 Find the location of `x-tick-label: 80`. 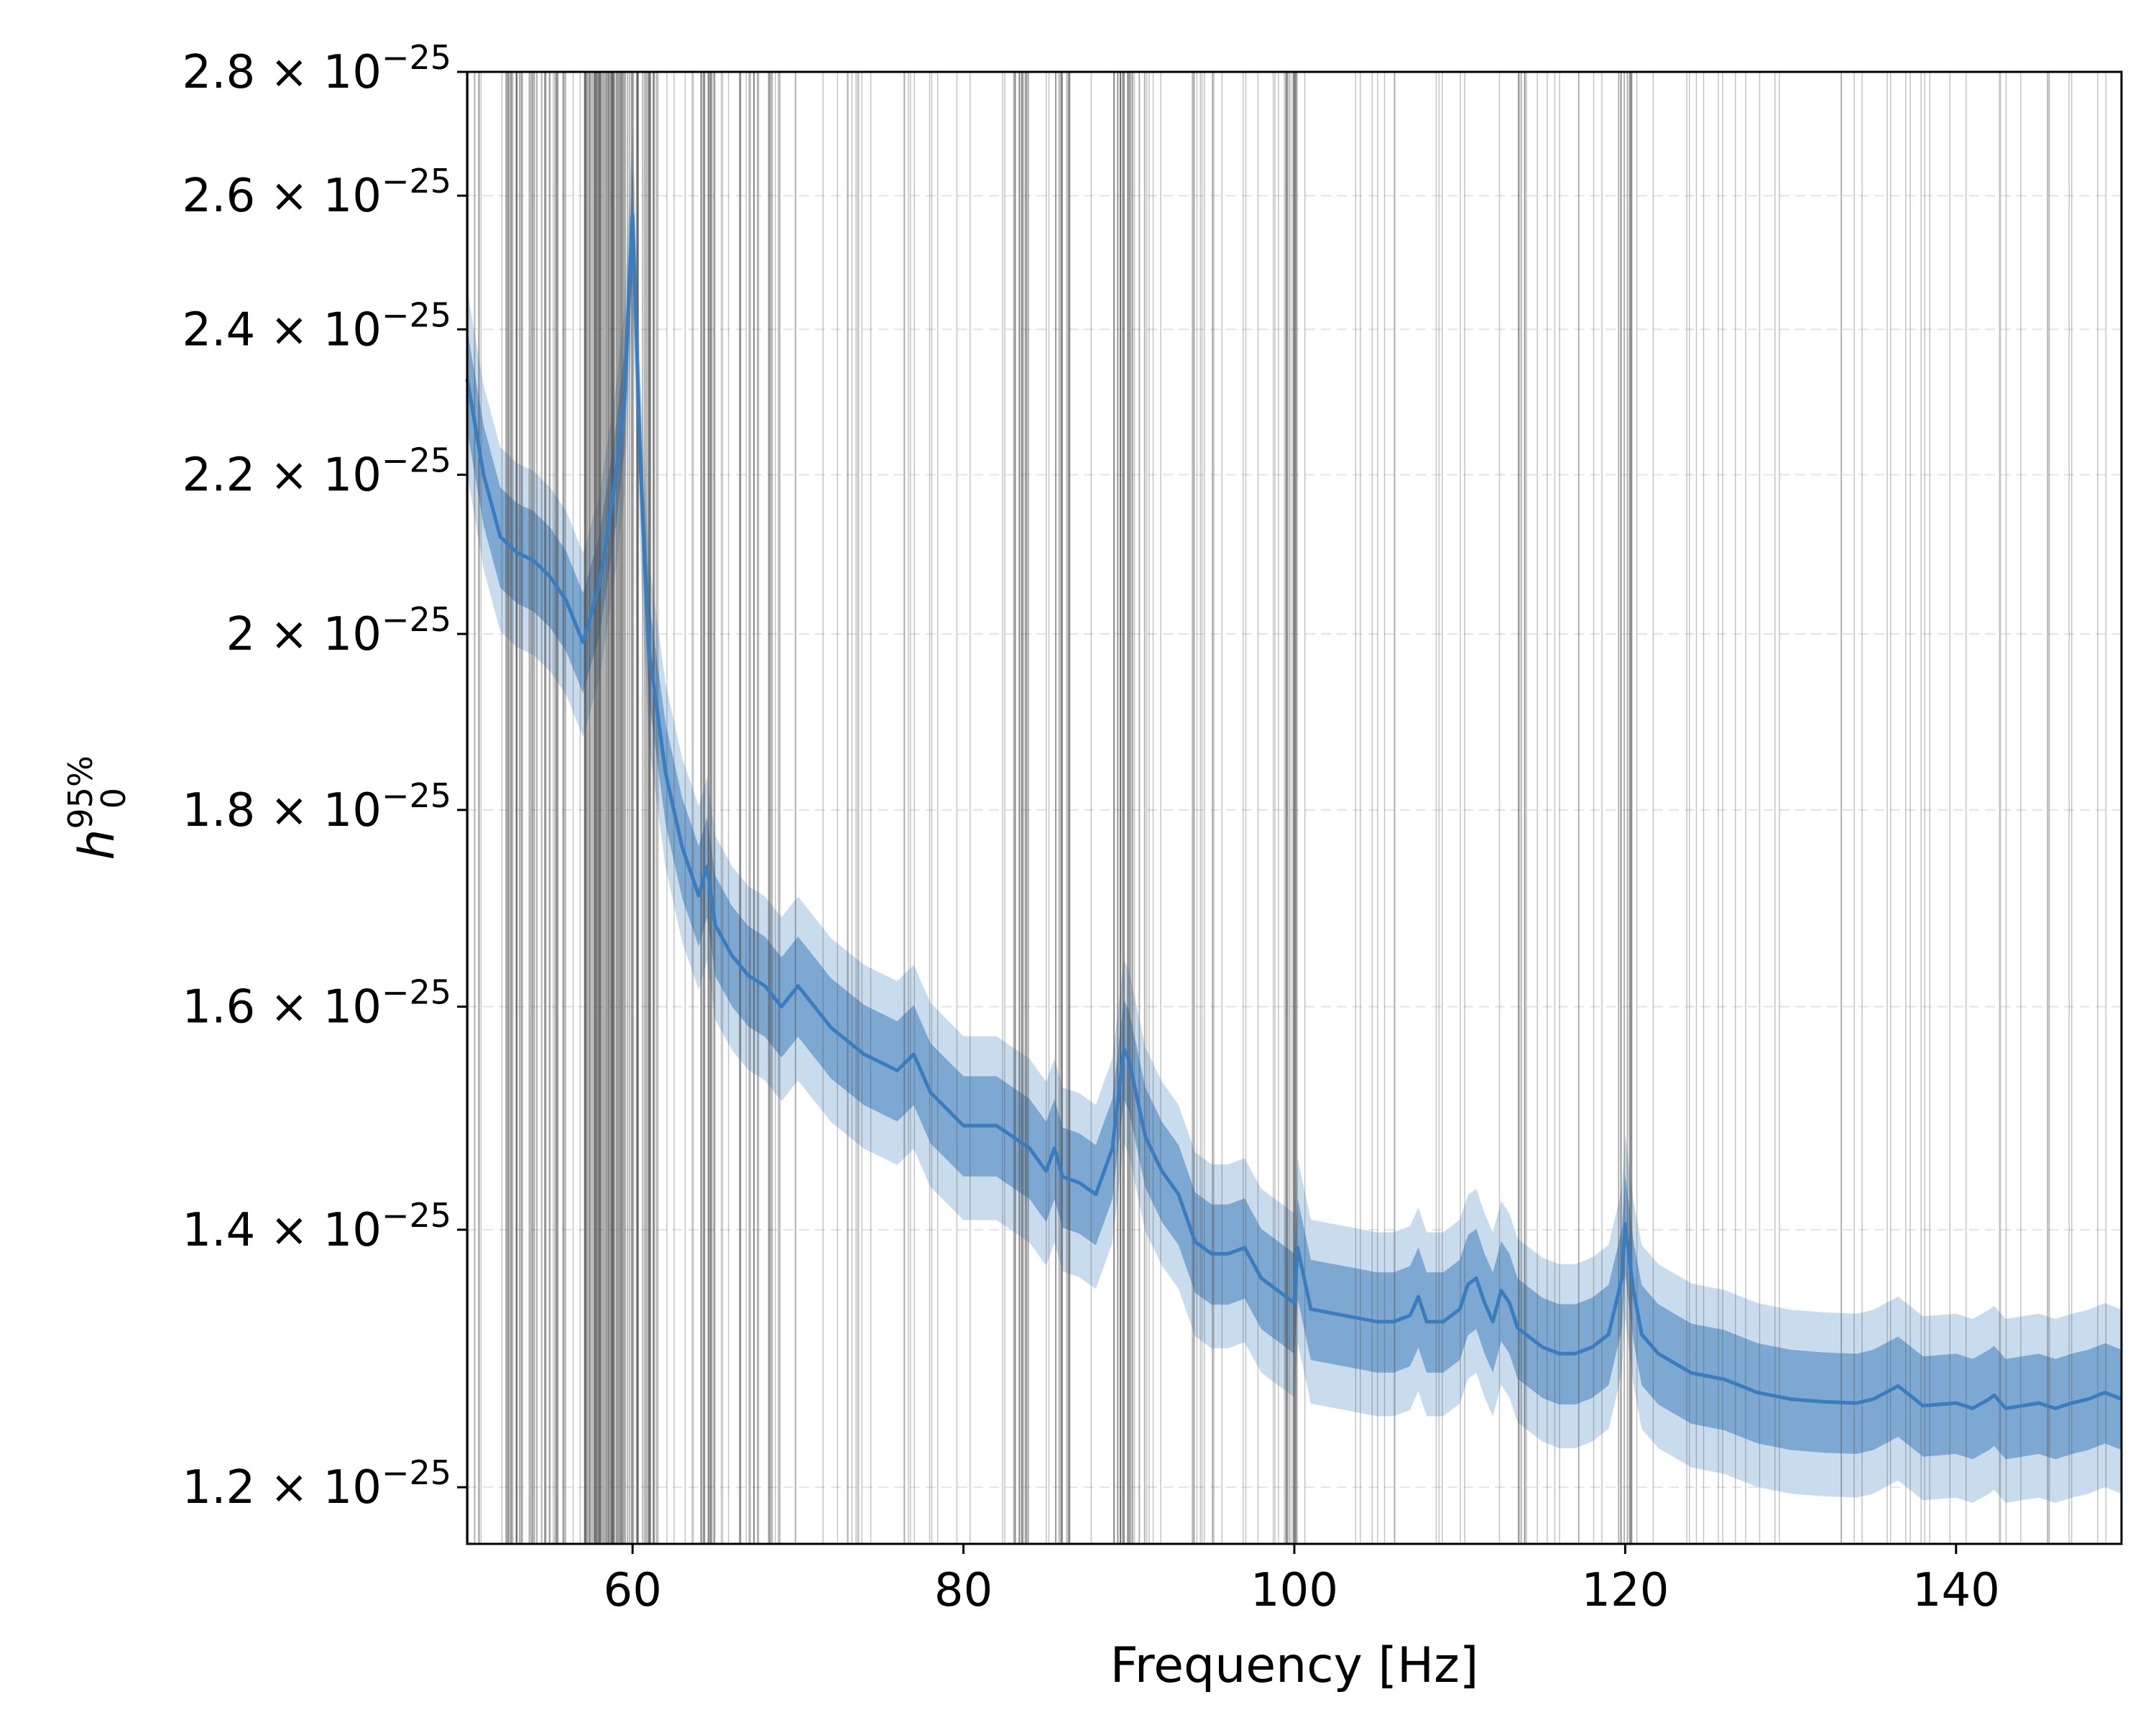

x-tick-label: 80 is located at coordinates (963, 1590).